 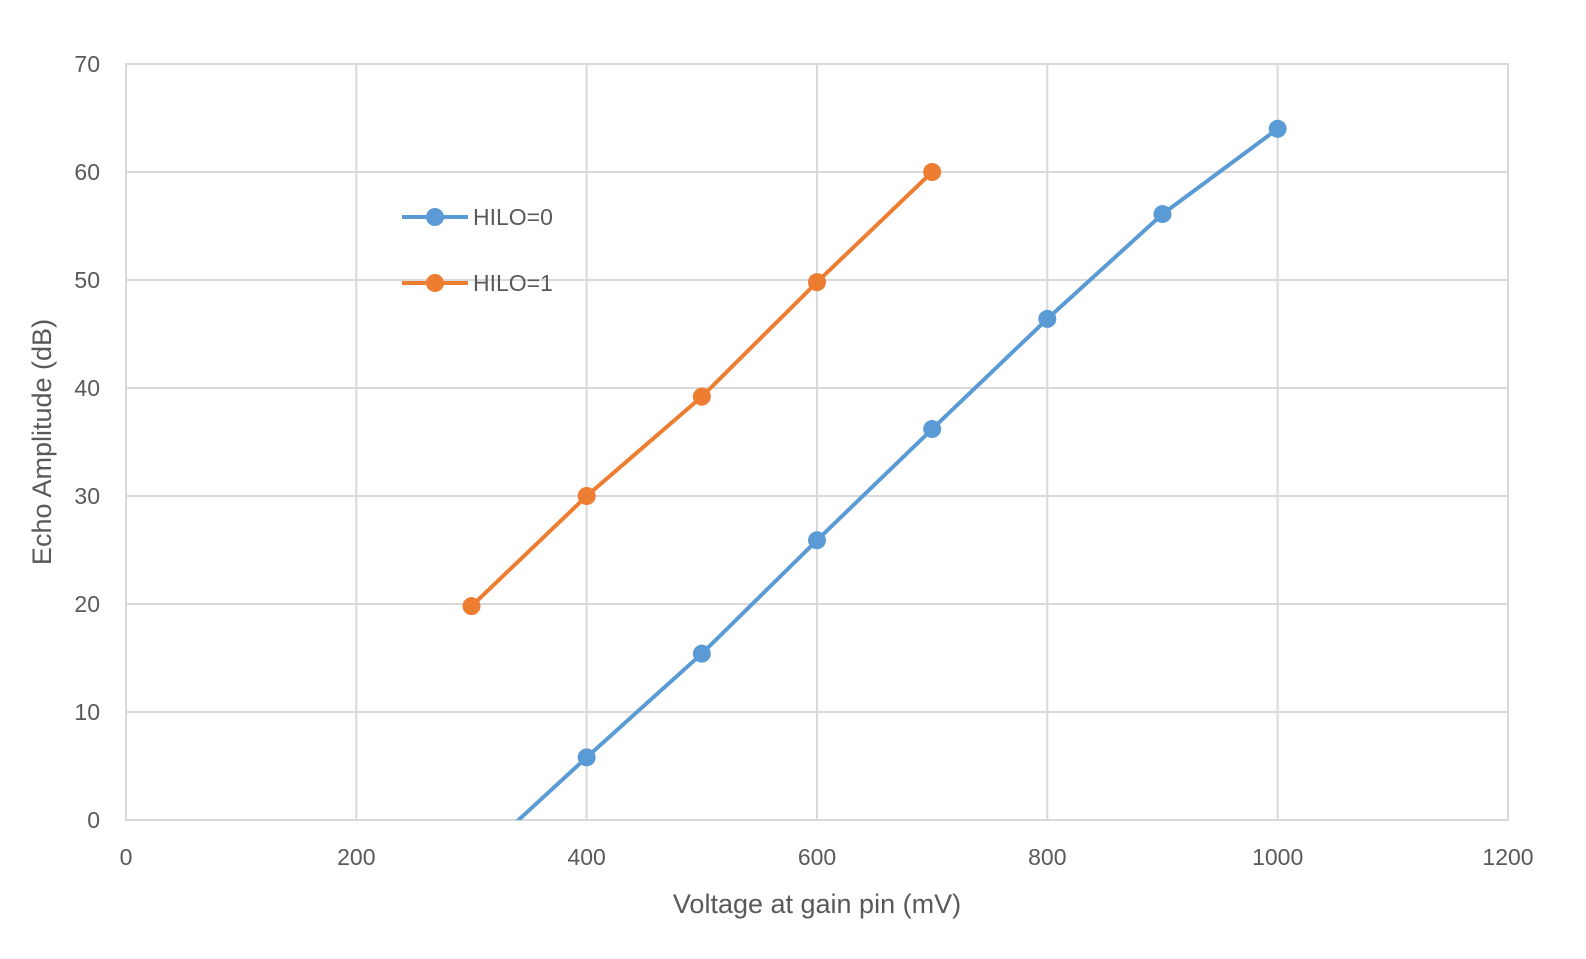 What do you see at coordinates (87, 712) in the screenshot?
I see `y-tick-label: 10` at bounding box center [87, 712].